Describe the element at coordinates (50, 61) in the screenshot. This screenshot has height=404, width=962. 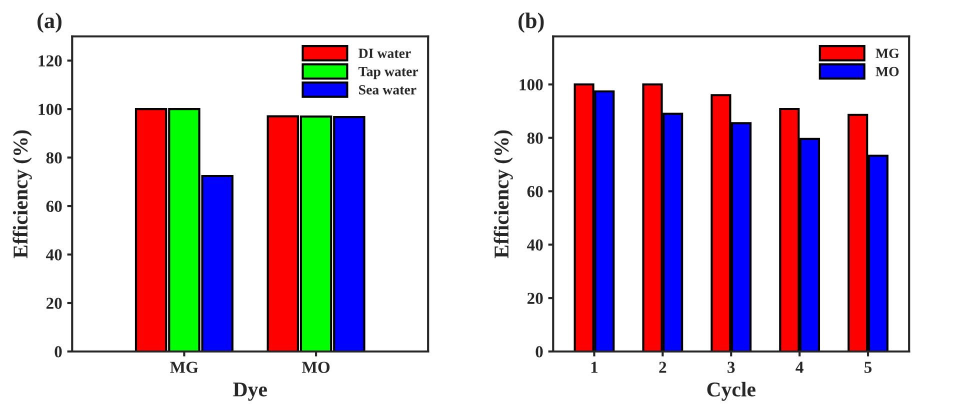
I see `y-tick-label: 120` at that location.